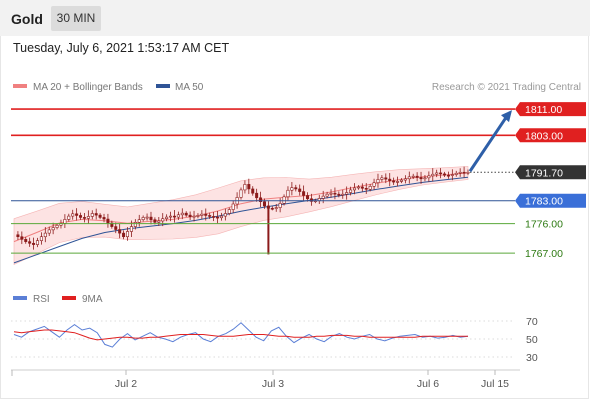 Image resolution: width=590 pixels, height=400 pixels. I want to click on rsi-ma-legend-swatch, so click(69, 298).